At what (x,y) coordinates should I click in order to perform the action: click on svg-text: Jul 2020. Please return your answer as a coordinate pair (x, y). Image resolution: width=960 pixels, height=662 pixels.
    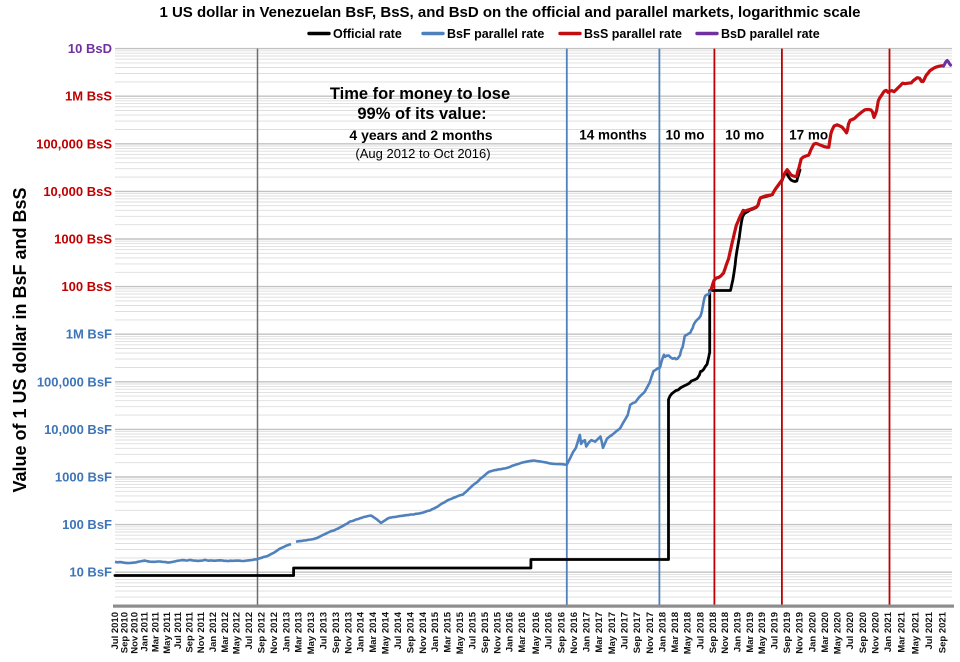
    Looking at the image, I should click on (850, 631).